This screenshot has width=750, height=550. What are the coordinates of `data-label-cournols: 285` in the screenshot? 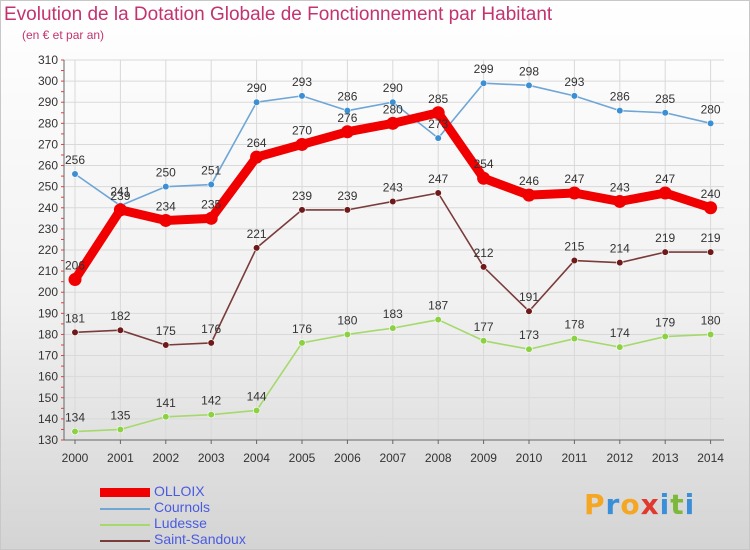 It's located at (665, 99).